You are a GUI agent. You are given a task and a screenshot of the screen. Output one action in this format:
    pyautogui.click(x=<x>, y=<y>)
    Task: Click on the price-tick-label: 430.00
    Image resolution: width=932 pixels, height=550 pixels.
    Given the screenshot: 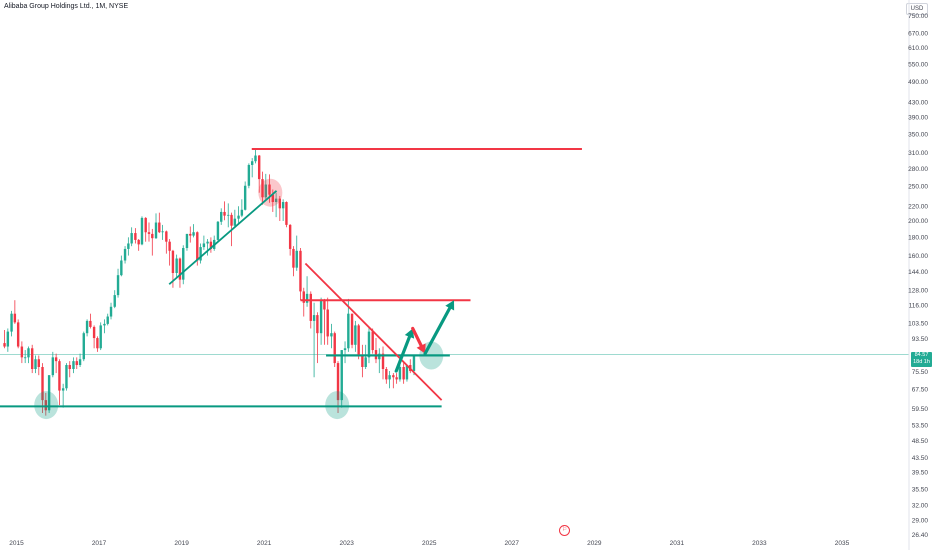 What is the action you would take?
    pyautogui.click(x=918, y=102)
    